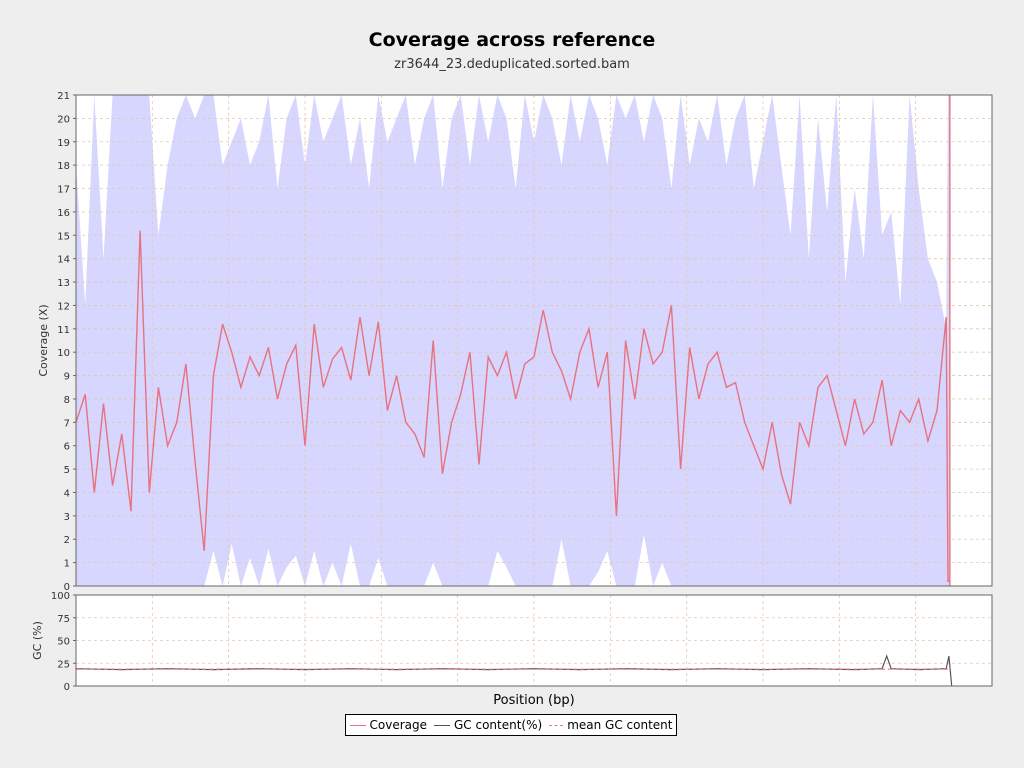 The height and width of the screenshot is (768, 1024). What do you see at coordinates (63, 353) in the screenshot?
I see `coverage-ytick-label-10: 10` at bounding box center [63, 353].